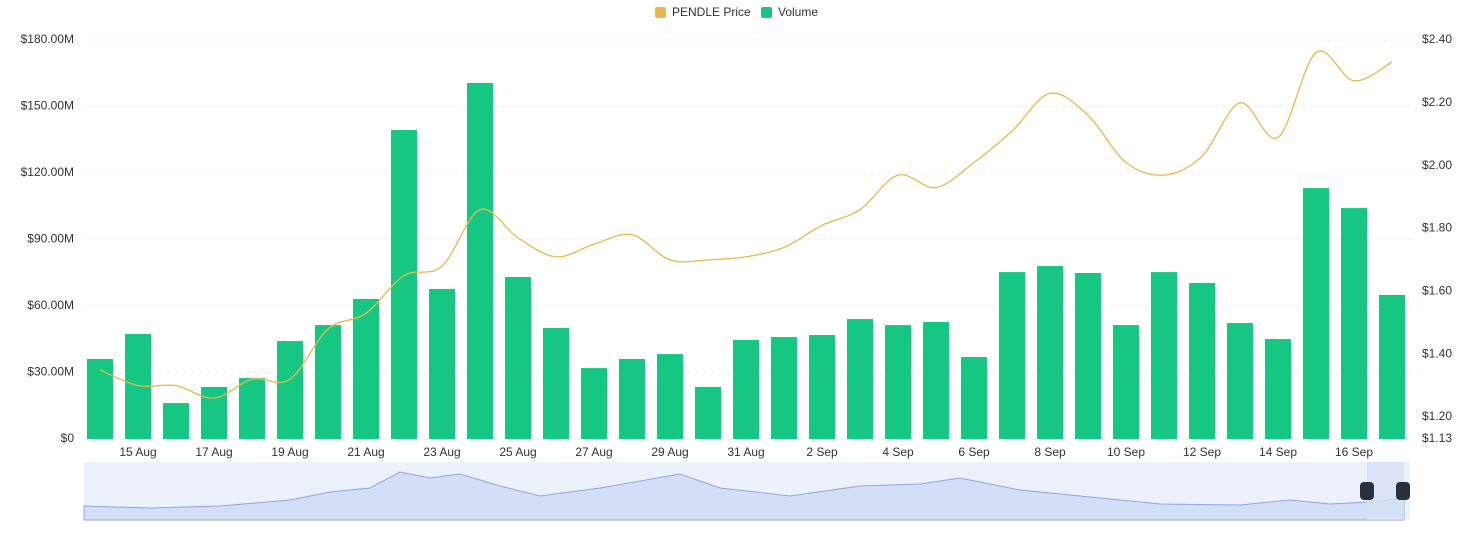  Describe the element at coordinates (711, 12) in the screenshot. I see `legend-label: PENDLE Price` at that location.